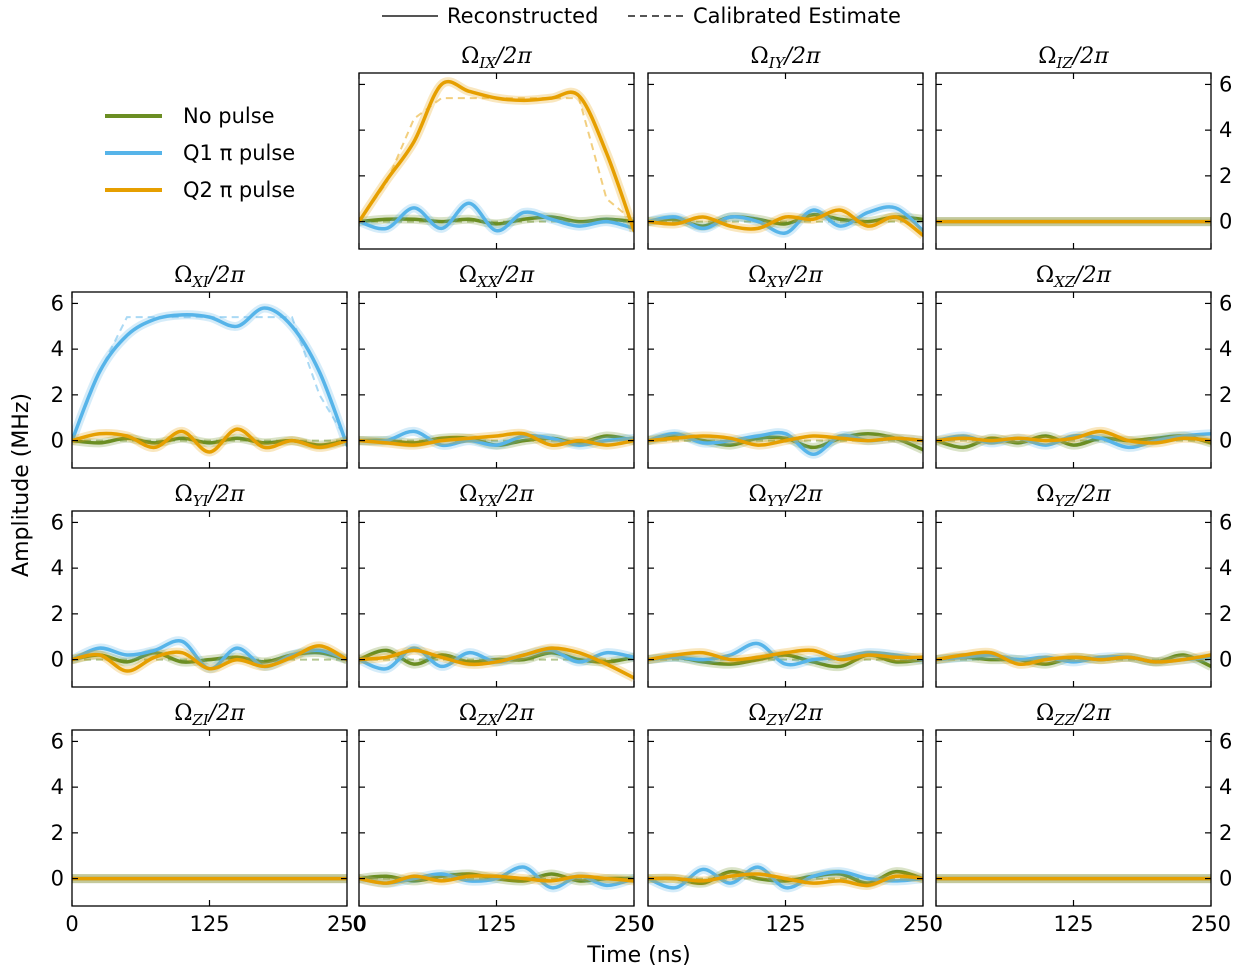  What do you see at coordinates (496, 585) in the screenshot?
I see `panel-yx: ΩYX/2π` at bounding box center [496, 585].